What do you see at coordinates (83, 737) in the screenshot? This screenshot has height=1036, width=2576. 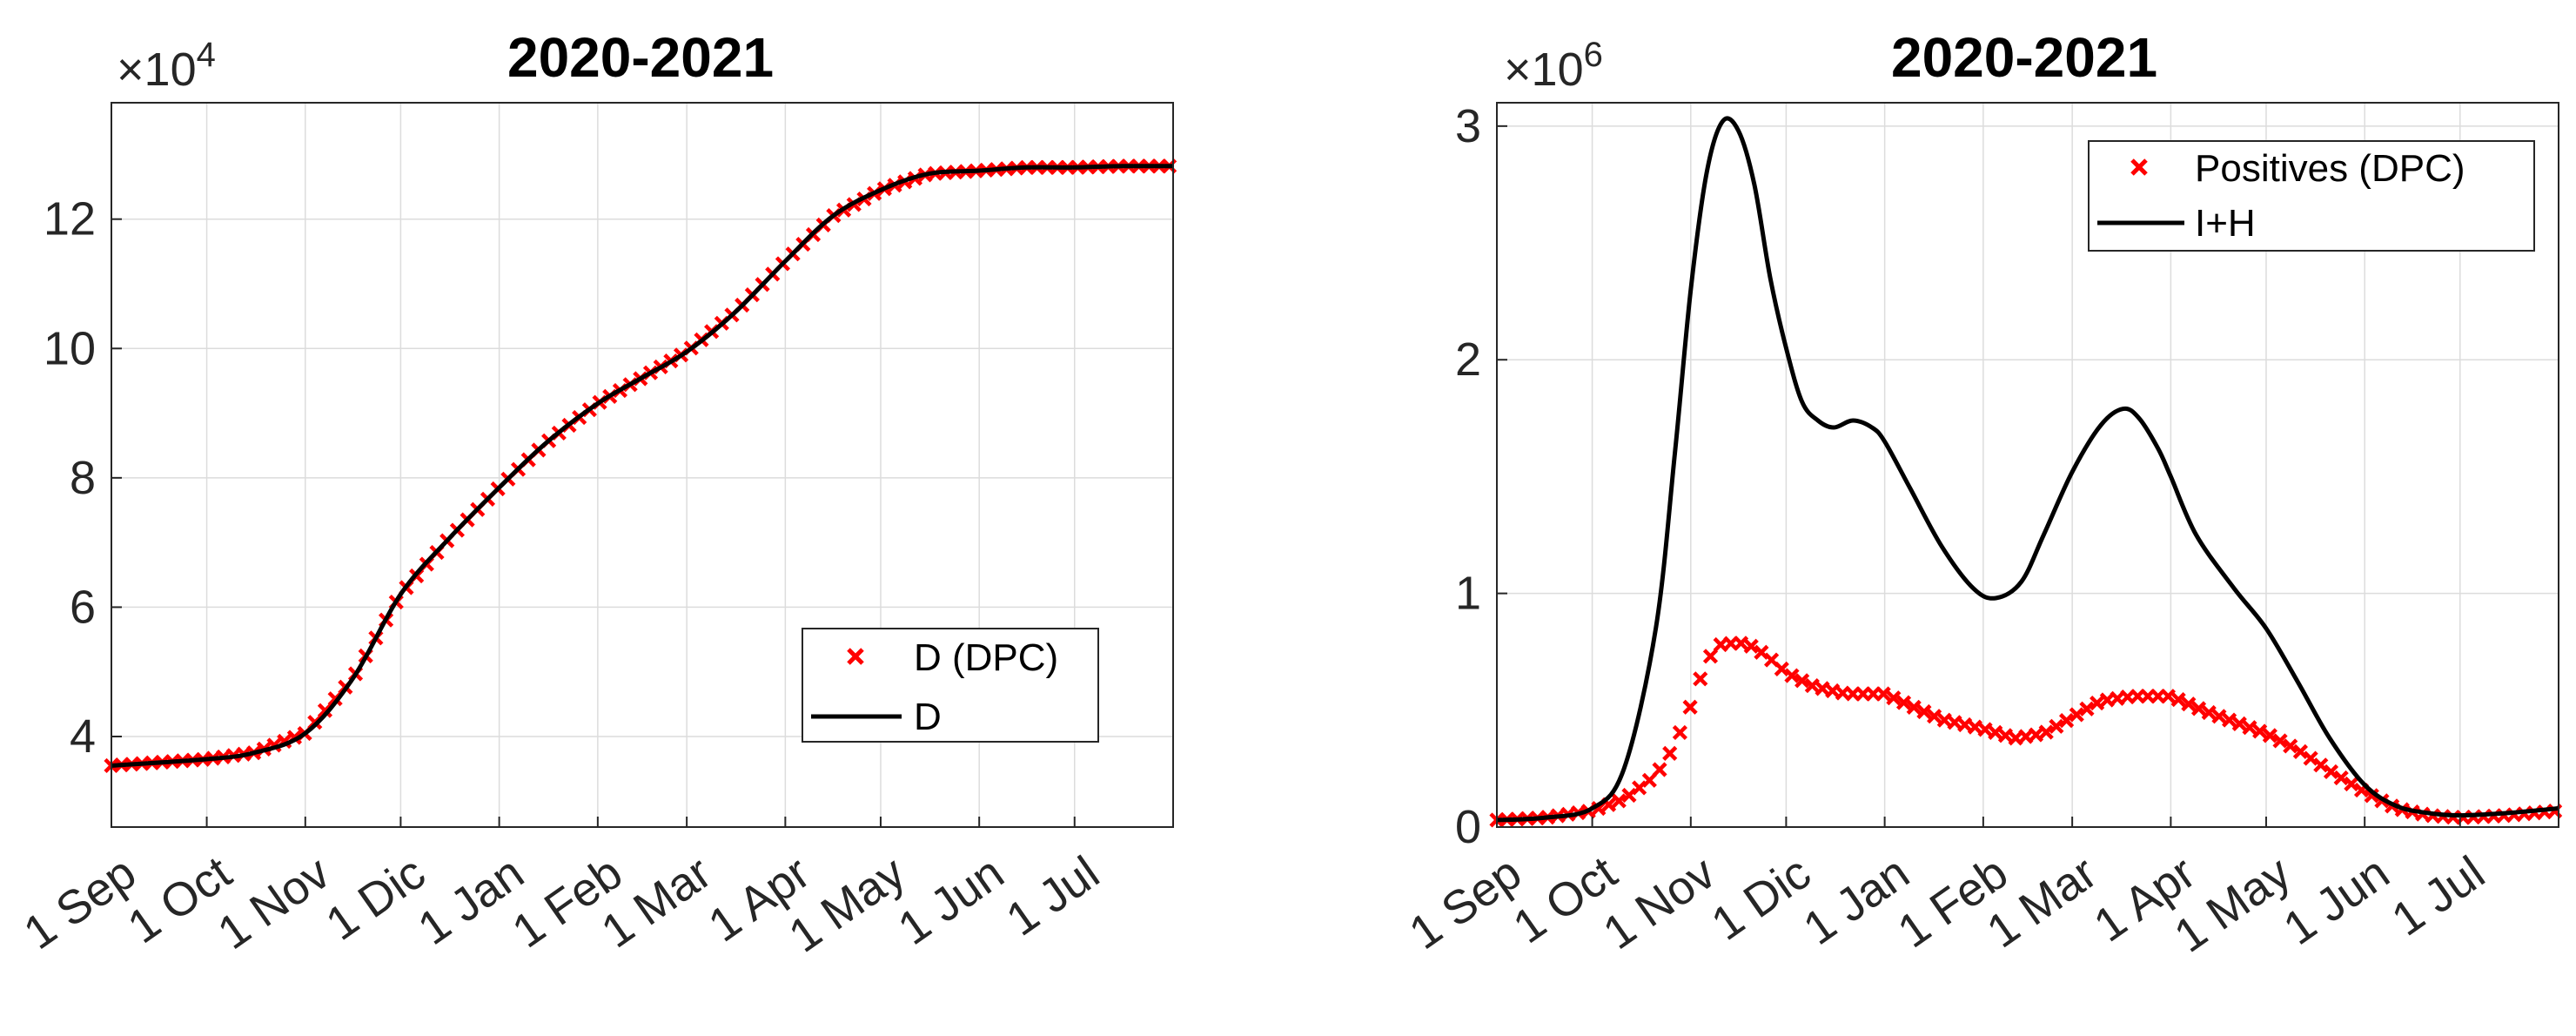 I see `left-chart-y-tick-label: 4` at bounding box center [83, 737].